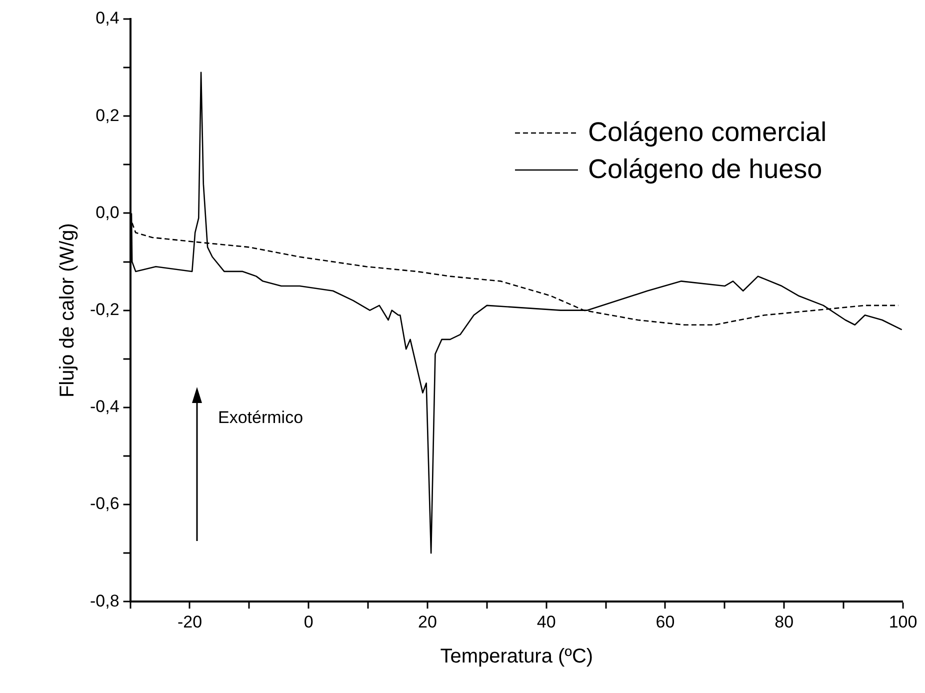  Describe the element at coordinates (707, 132) in the screenshot. I see `legend-label: Colágeno comercial` at that location.